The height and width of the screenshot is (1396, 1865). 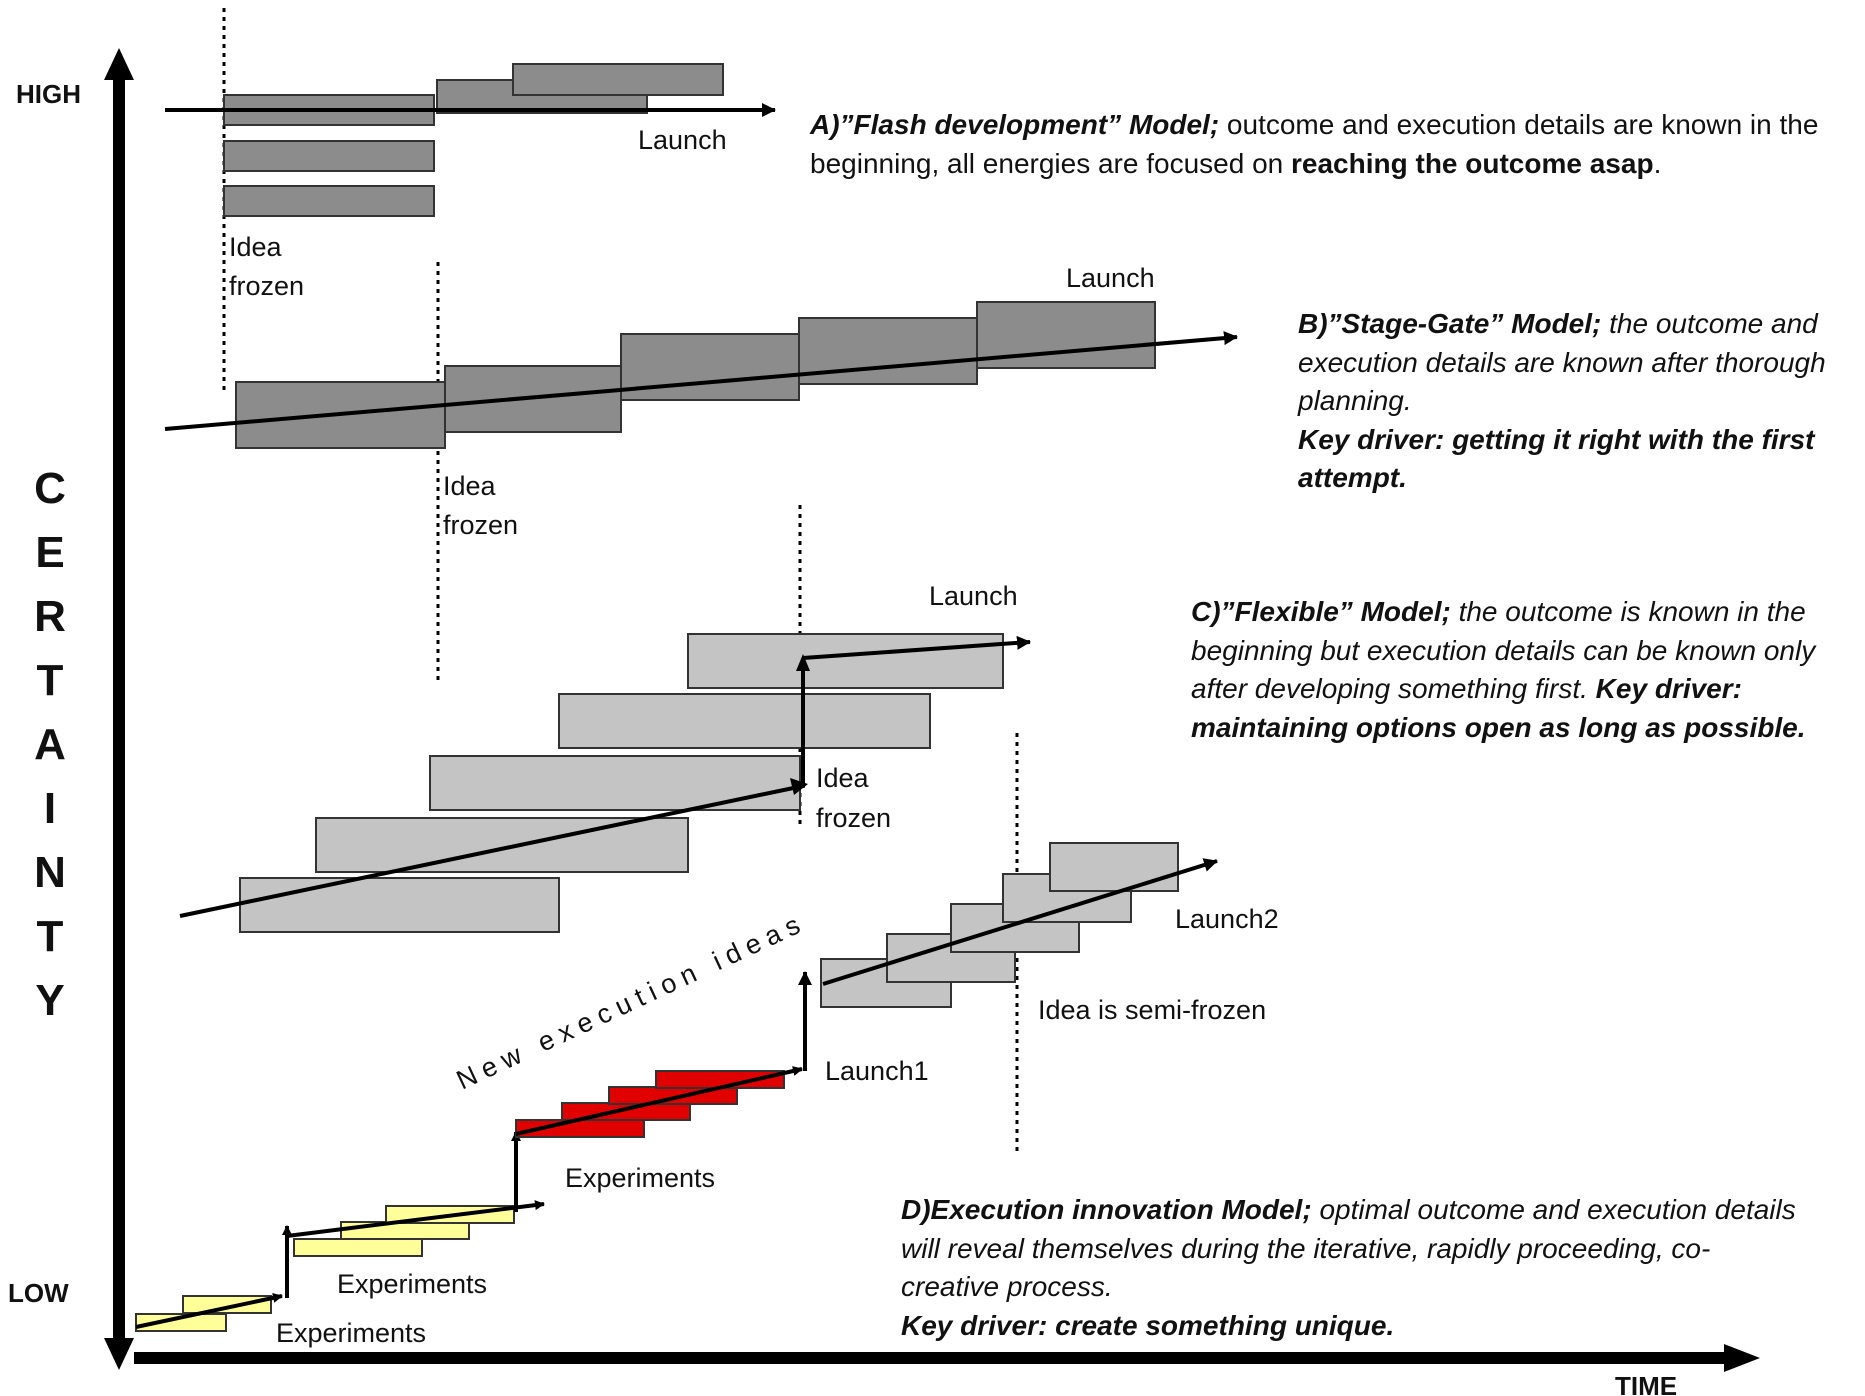 I want to click on description-line: B)”Stage-Gate” Model; the outcome and, so click(x=1562, y=324).